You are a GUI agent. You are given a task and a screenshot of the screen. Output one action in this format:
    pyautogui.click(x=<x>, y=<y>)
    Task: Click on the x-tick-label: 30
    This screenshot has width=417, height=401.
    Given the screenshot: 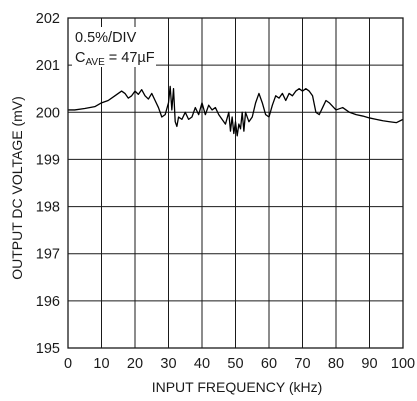 What is the action you would take?
    pyautogui.click(x=168, y=364)
    